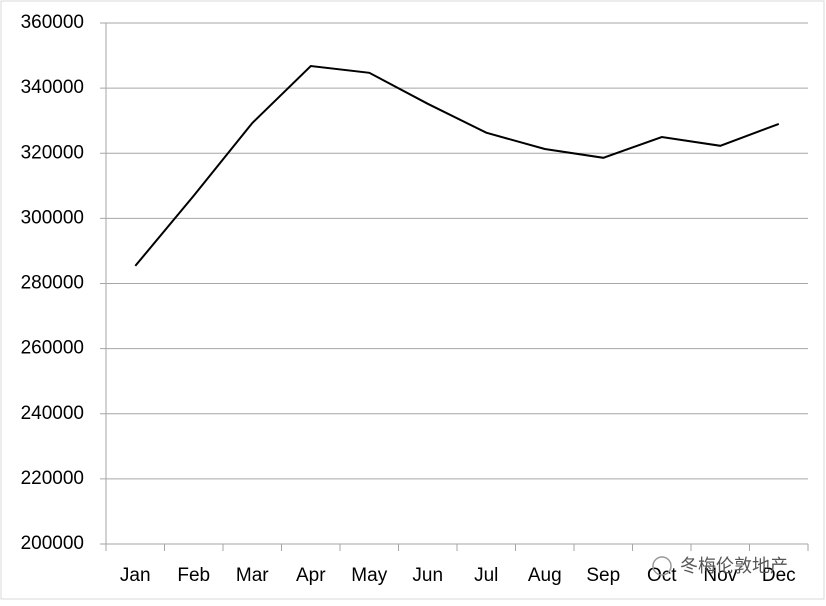 The image size is (826, 606). What do you see at coordinates (52, 283) in the screenshot?
I see `y-tick-label: 280000` at bounding box center [52, 283].